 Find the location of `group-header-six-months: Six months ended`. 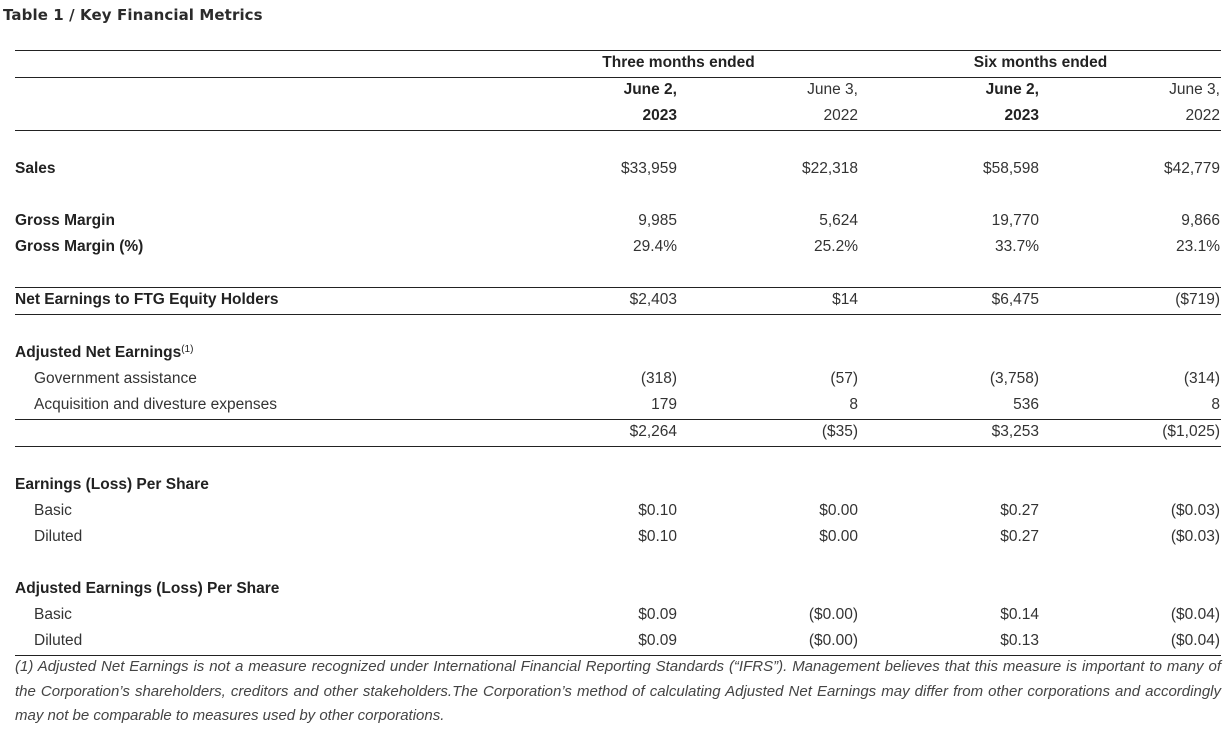

group-header-six-months: Six months ended is located at coordinates (1040, 62).